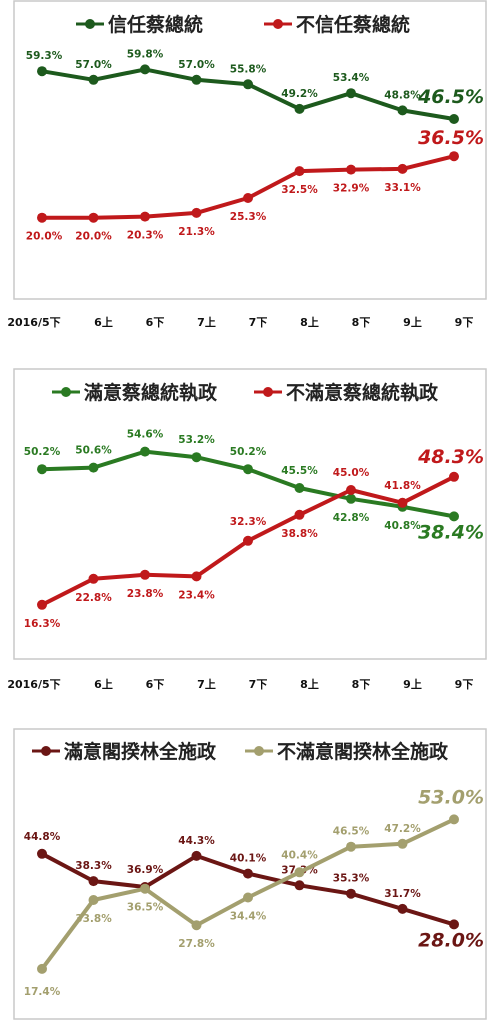 This screenshot has height=1030, width=500. What do you see at coordinates (451, 532) in the screenshot?
I see `data-label: 38.4%` at bounding box center [451, 532].